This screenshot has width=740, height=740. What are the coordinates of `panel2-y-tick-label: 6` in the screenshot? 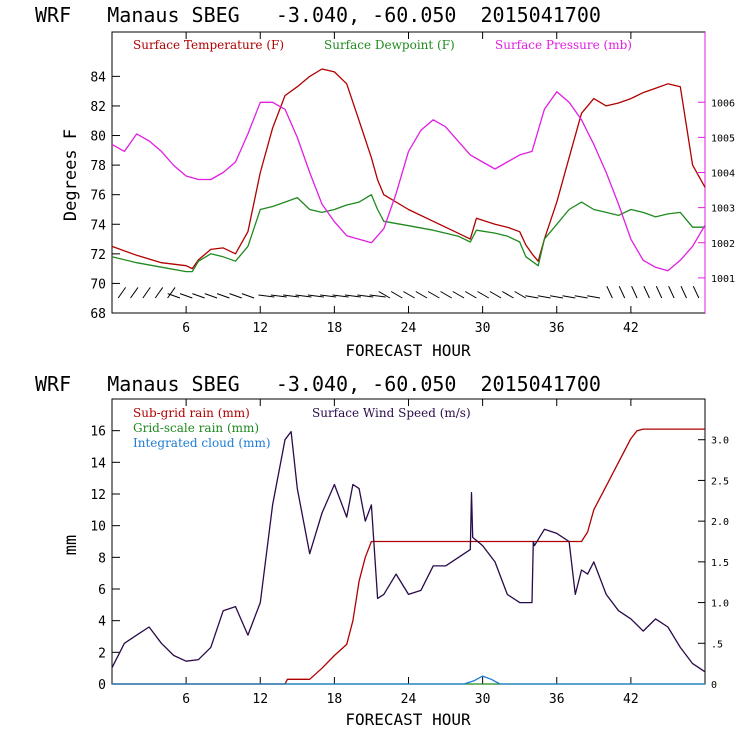 It's located at (102, 590).